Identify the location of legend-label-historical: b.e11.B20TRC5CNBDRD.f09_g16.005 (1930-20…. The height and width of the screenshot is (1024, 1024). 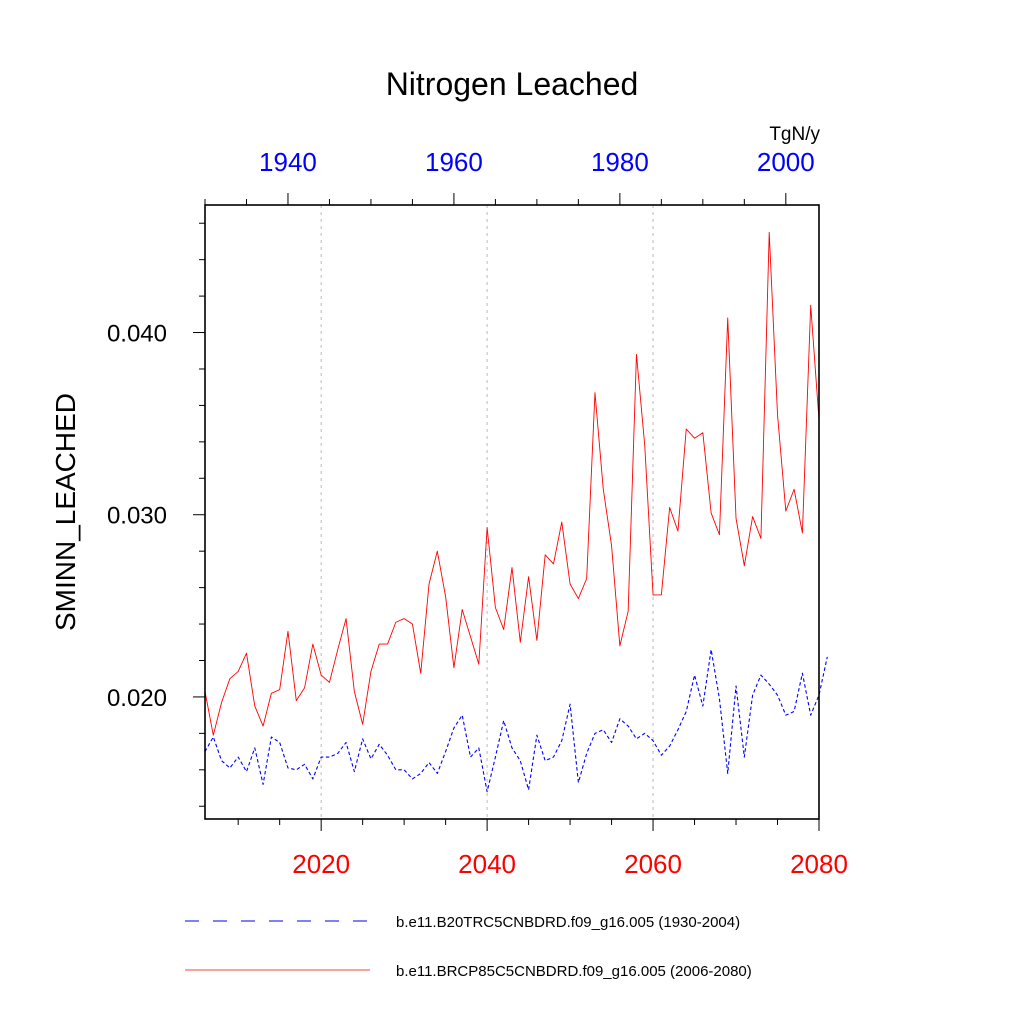
(568, 922).